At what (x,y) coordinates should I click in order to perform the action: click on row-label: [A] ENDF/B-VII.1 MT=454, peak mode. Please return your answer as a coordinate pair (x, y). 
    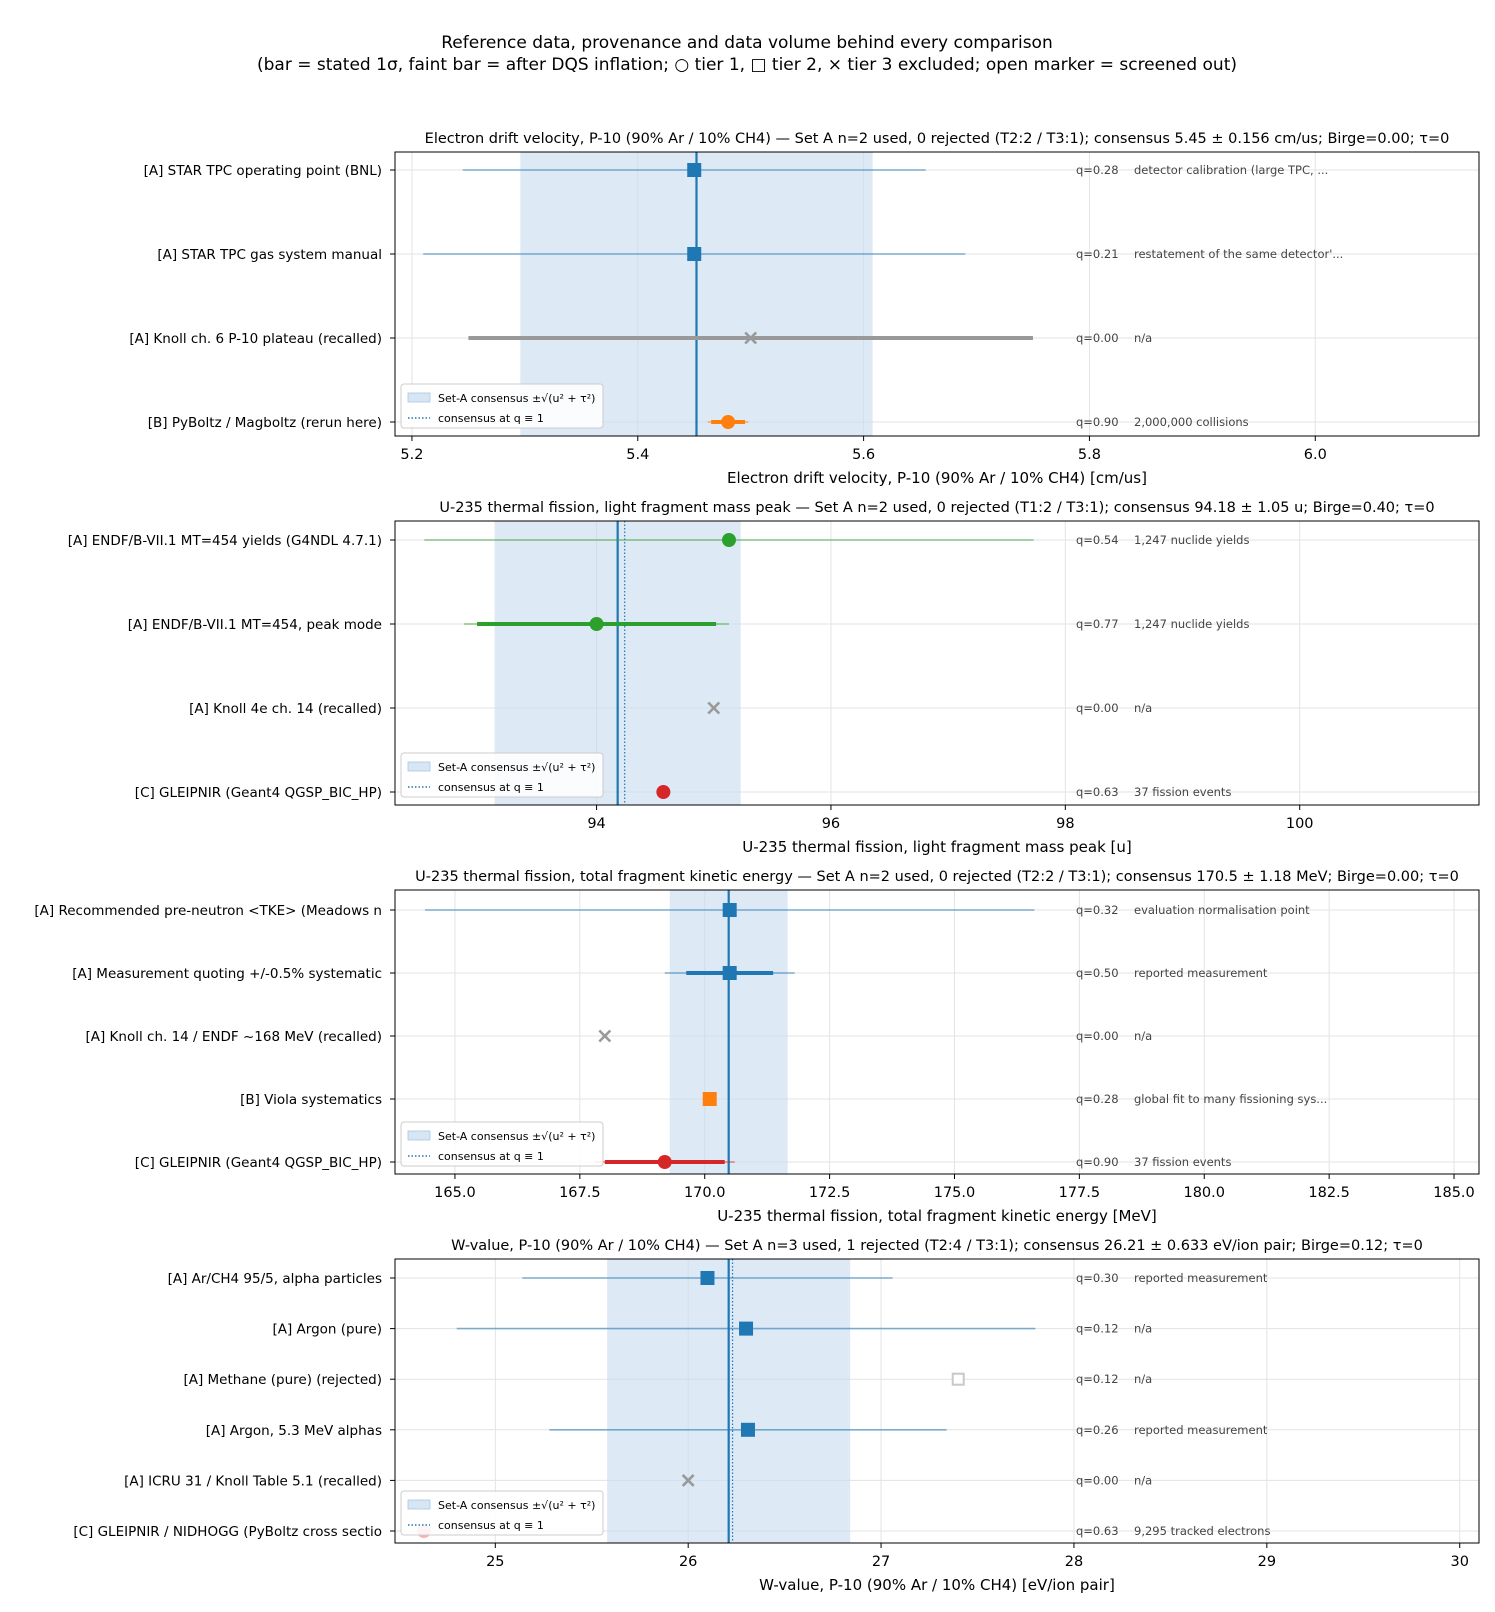
    Looking at the image, I should click on (255, 625).